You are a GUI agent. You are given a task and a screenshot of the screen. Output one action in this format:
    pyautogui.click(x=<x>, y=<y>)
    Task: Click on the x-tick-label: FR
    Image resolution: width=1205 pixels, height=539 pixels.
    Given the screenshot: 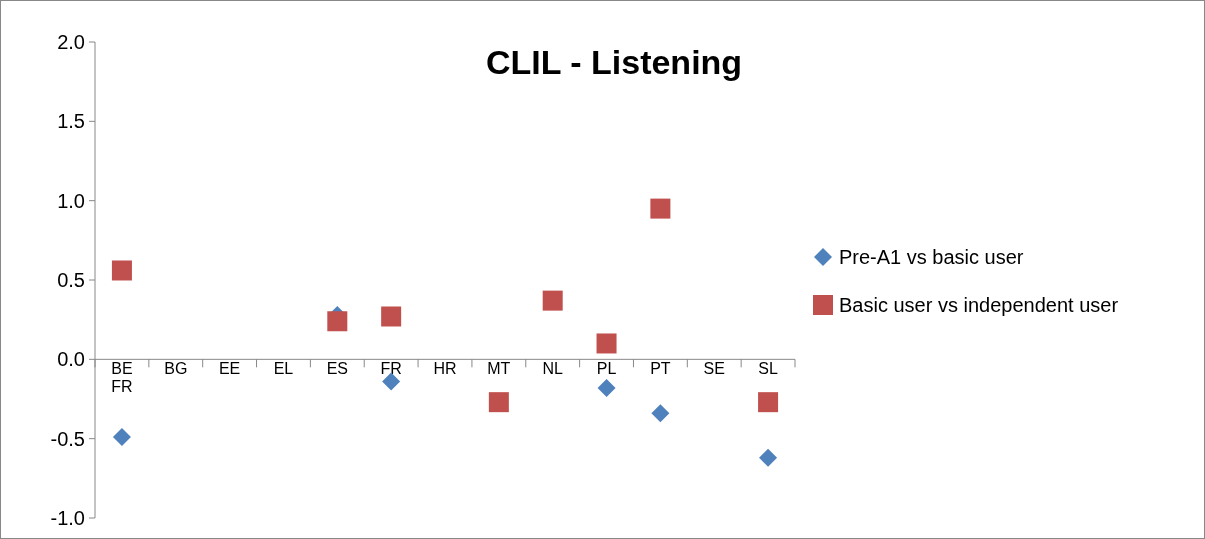 What is the action you would take?
    pyautogui.click(x=391, y=369)
    